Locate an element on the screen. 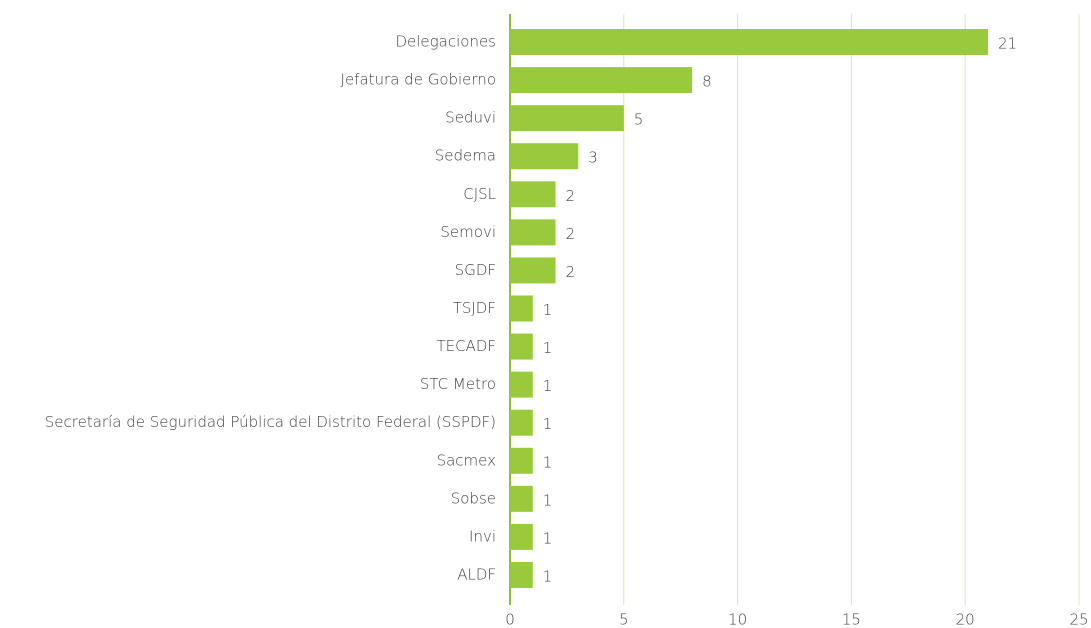  value-label: 5 is located at coordinates (639, 120).